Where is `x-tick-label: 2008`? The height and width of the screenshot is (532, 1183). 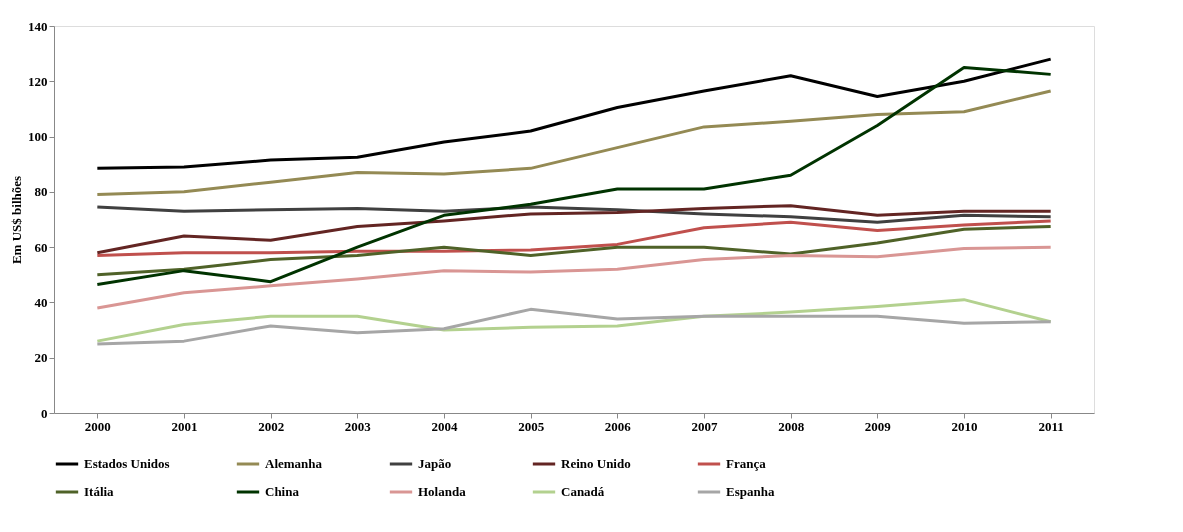
x-tick-label: 2008 is located at coordinates (791, 426).